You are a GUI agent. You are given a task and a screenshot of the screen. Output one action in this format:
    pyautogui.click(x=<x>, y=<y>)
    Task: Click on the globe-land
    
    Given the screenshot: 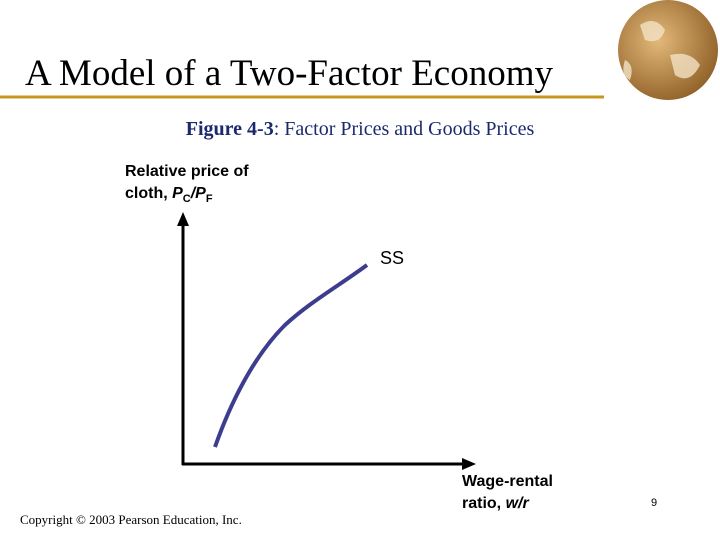 What is the action you would take?
    pyautogui.click(x=661, y=50)
    